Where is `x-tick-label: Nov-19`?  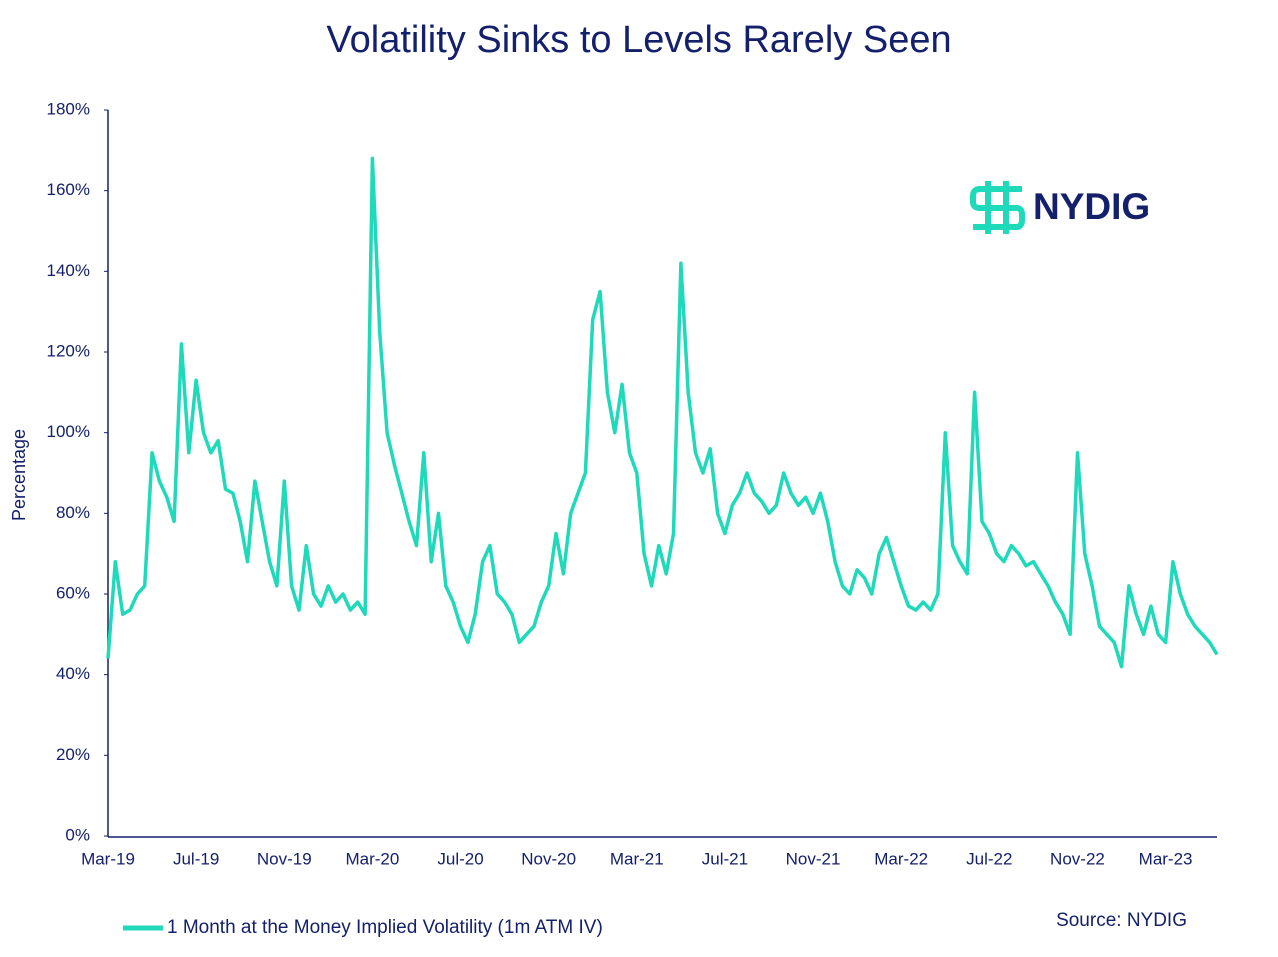
x-tick-label: Nov-19 is located at coordinates (284, 858).